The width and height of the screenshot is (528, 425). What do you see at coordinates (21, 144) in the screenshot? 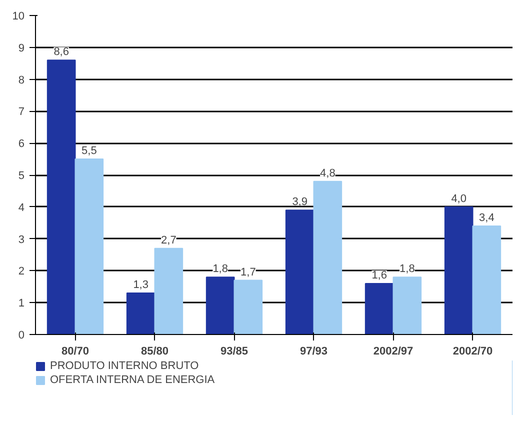
I see `y-tick-label: 6` at bounding box center [21, 144].